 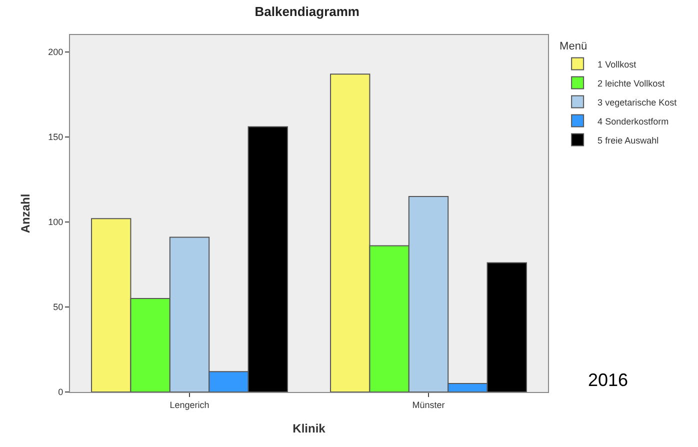 What do you see at coordinates (638, 102) in the screenshot?
I see `legend-label: 3 vegetarische Kost` at bounding box center [638, 102].